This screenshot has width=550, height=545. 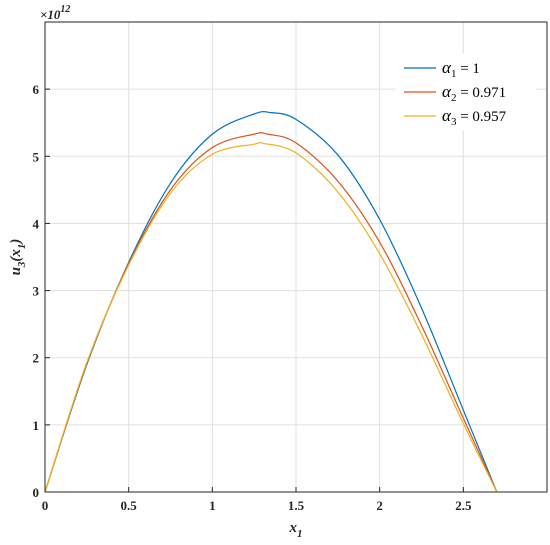 What do you see at coordinates (36, 223) in the screenshot?
I see `y-tick-label: 4` at bounding box center [36, 223].